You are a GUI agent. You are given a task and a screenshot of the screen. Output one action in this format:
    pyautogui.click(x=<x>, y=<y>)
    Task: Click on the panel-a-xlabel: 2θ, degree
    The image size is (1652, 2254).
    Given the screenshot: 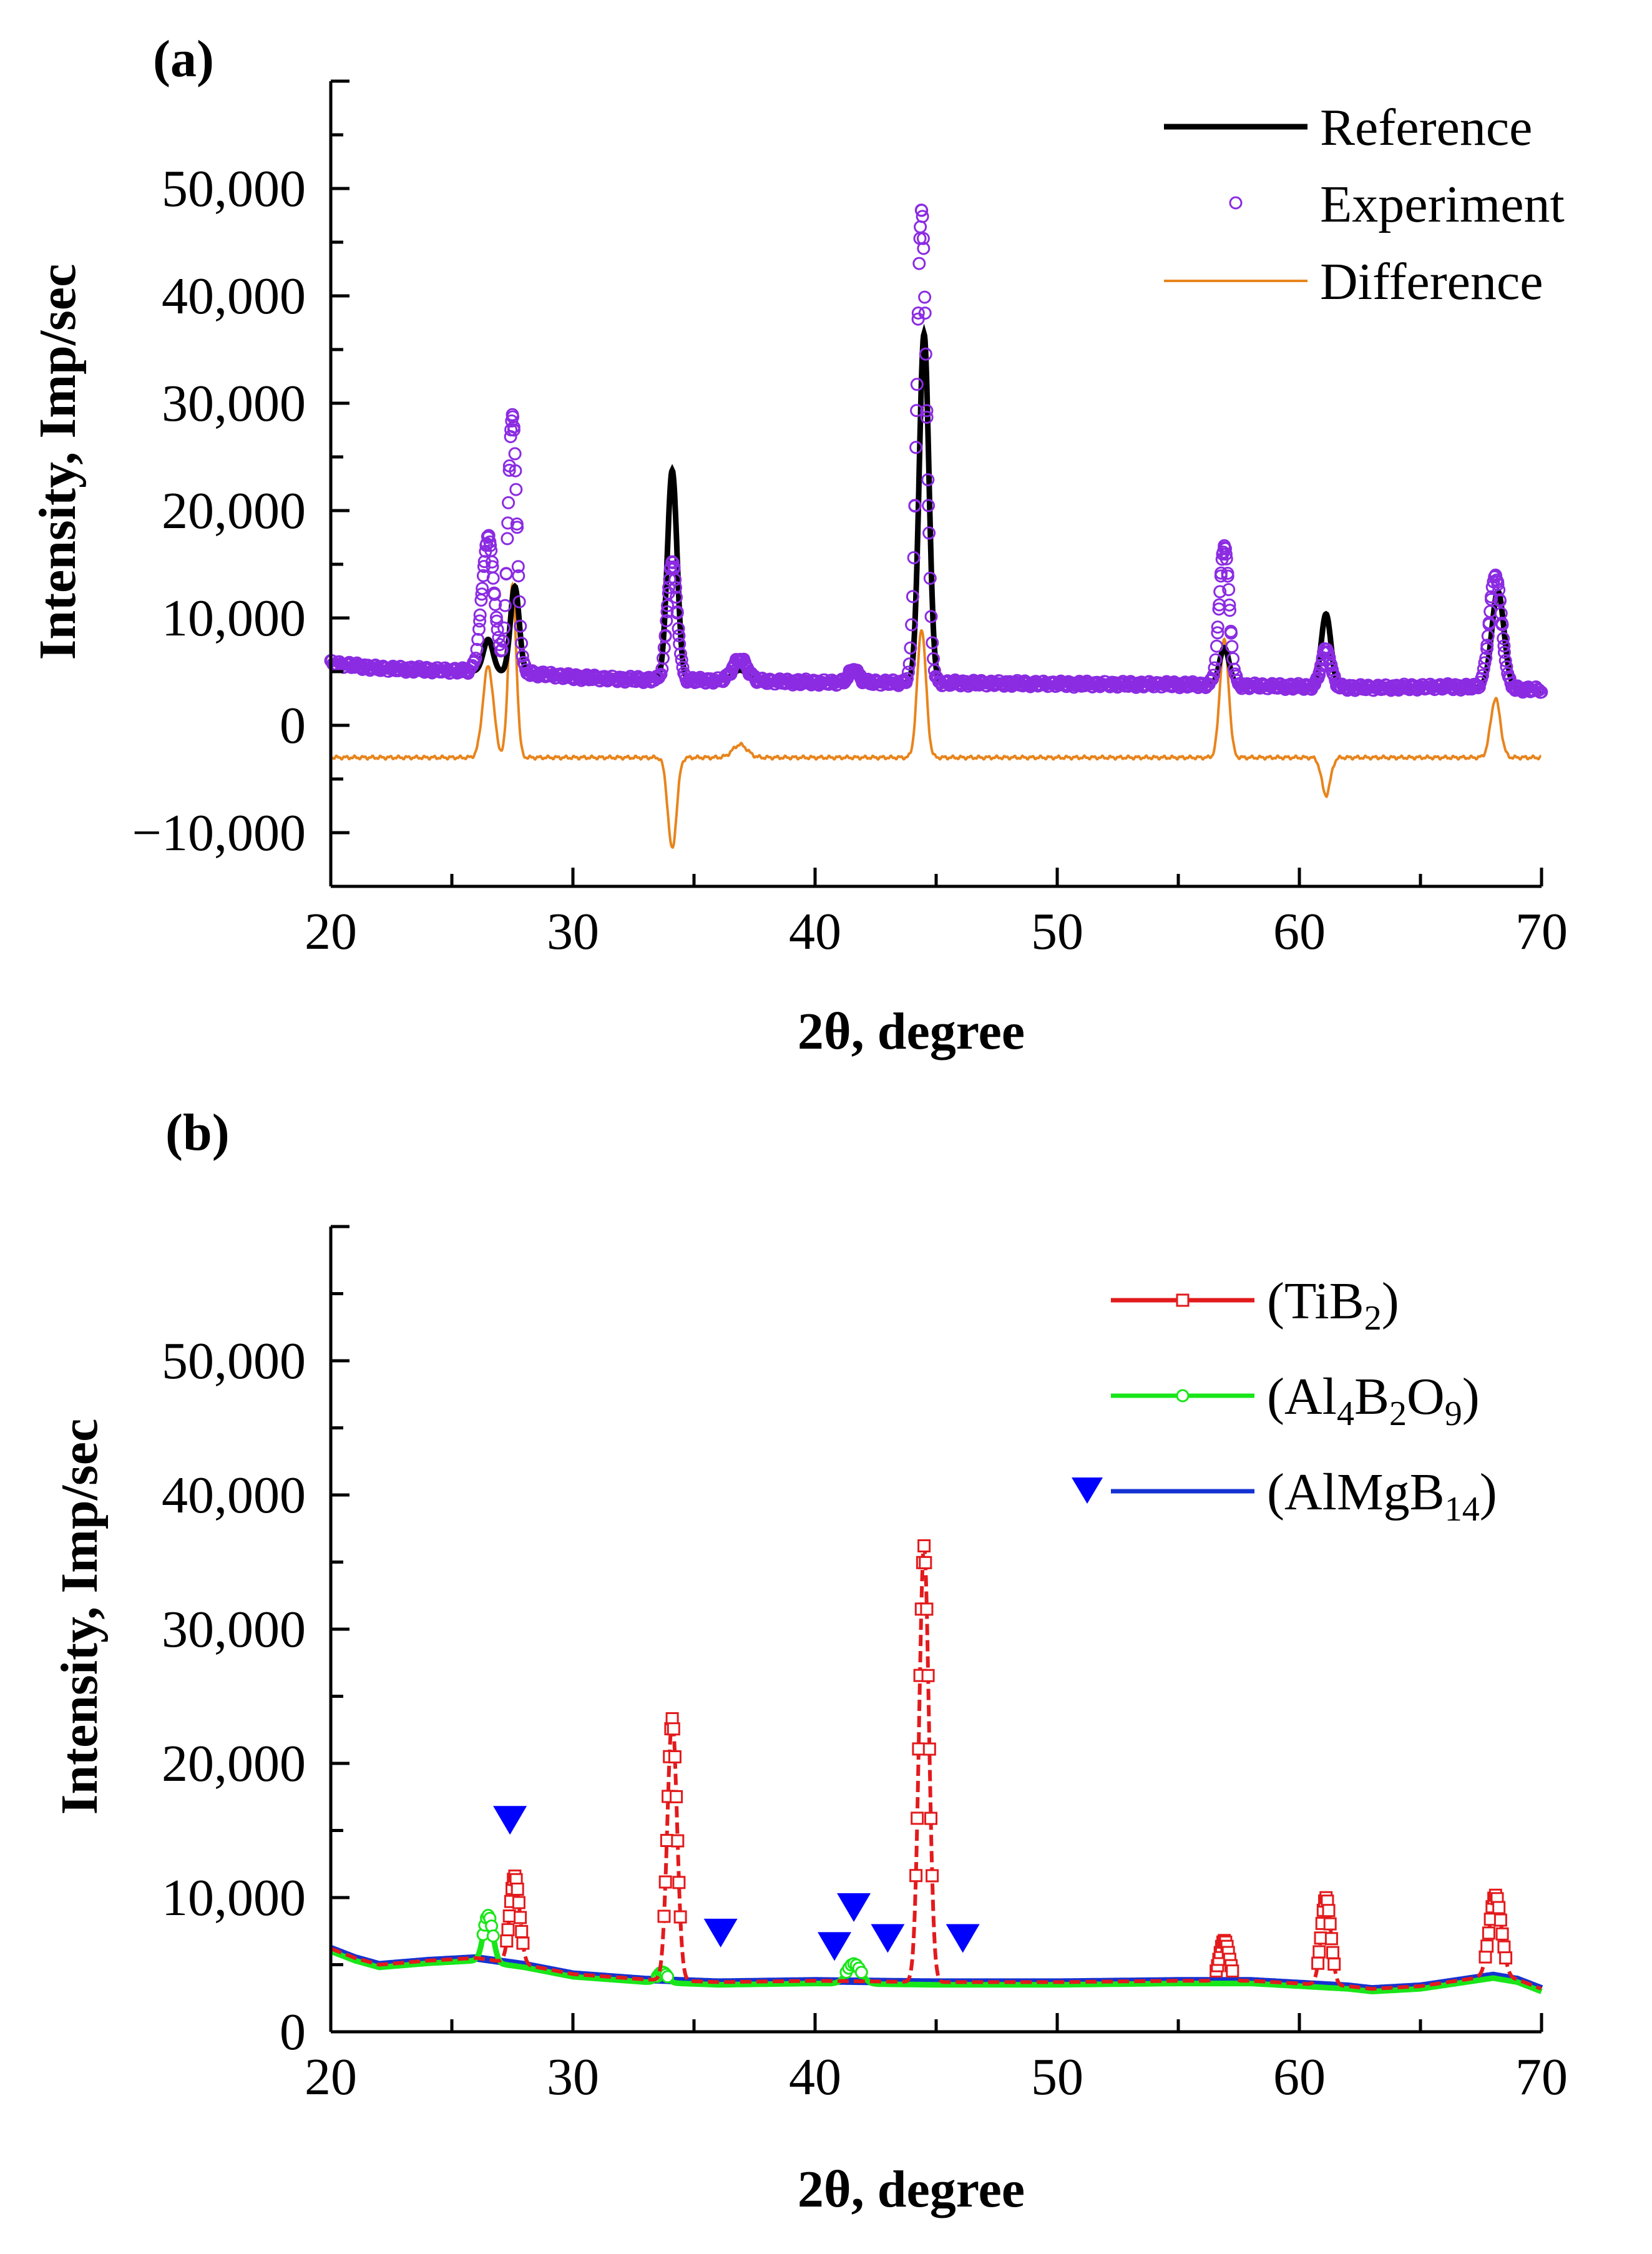 What is the action you would take?
    pyautogui.click(x=912, y=1031)
    